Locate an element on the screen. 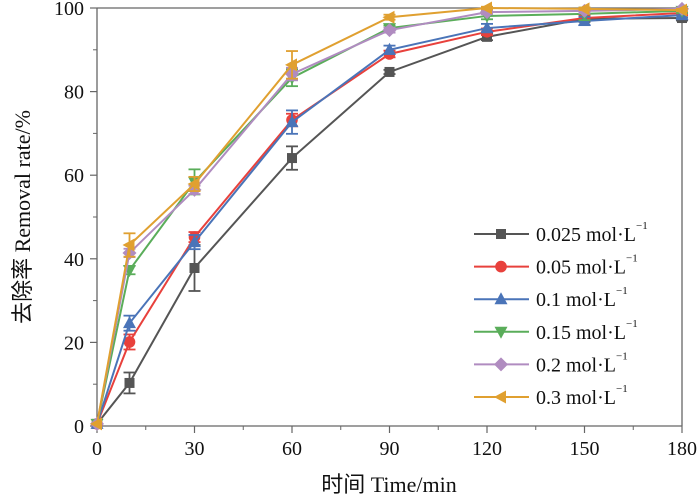 The height and width of the screenshot is (500, 700). legend-item: 0.3 mol·L−1 is located at coordinates (551, 396).